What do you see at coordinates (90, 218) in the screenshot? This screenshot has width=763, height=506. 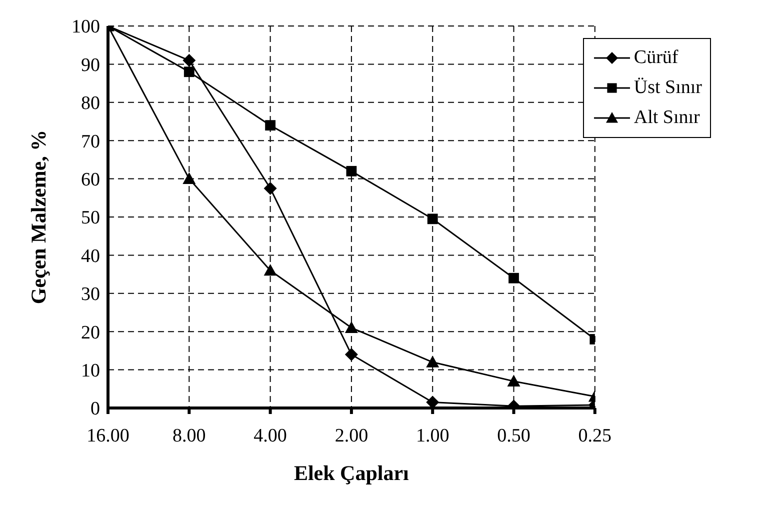 I see `y-tick-label: 50` at bounding box center [90, 218].